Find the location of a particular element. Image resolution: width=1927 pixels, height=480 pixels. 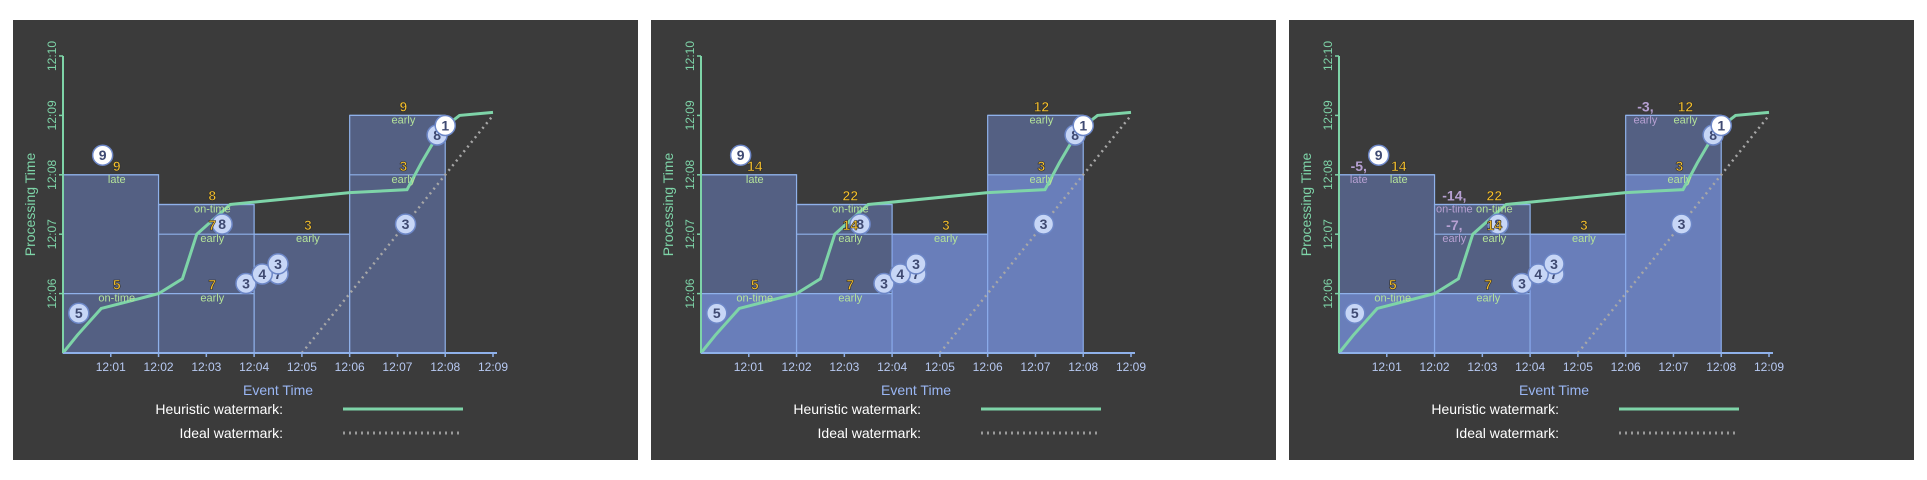

y-tick-label: 12:09 is located at coordinates (1328, 115).